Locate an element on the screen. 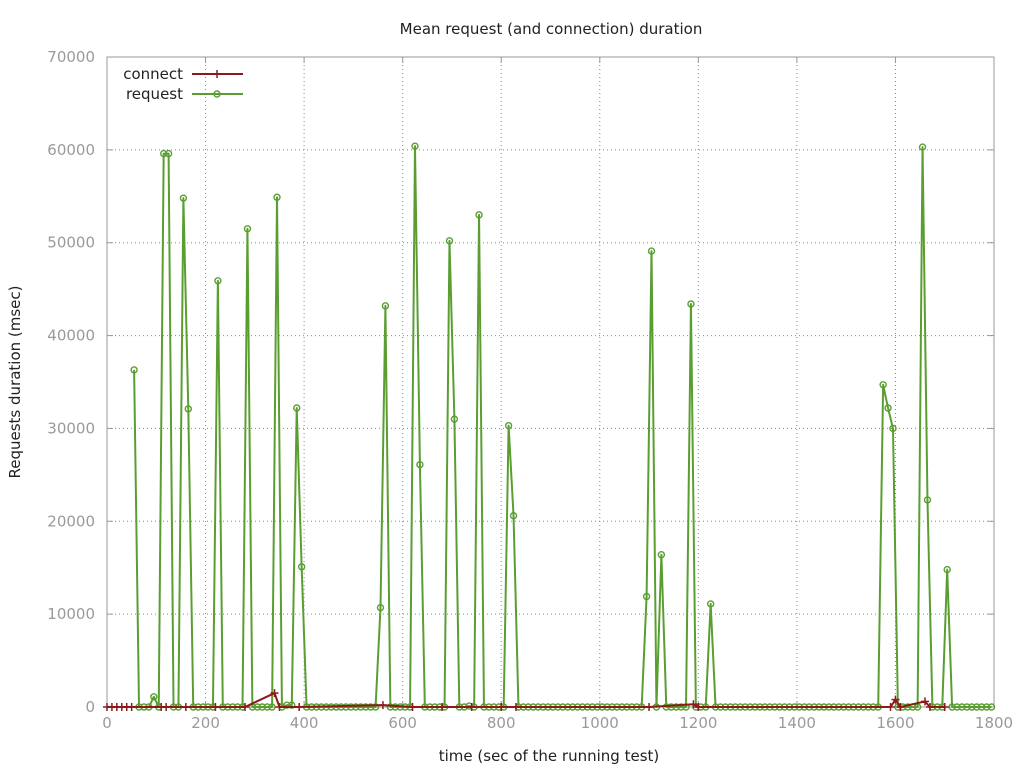  legend-marker-request is located at coordinates (217, 94).